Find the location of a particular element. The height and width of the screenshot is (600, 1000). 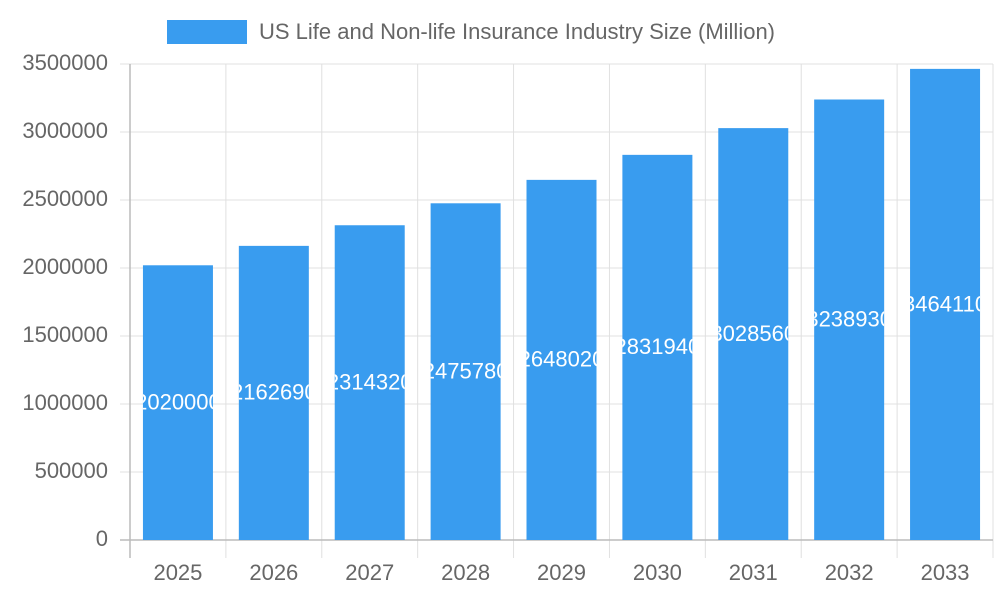

y-tick-label: 2000000 is located at coordinates (65, 266).